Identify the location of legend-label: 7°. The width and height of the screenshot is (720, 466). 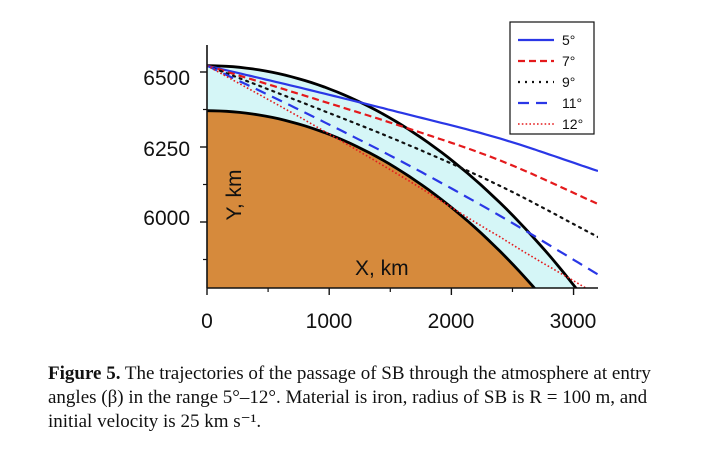
(568, 61).